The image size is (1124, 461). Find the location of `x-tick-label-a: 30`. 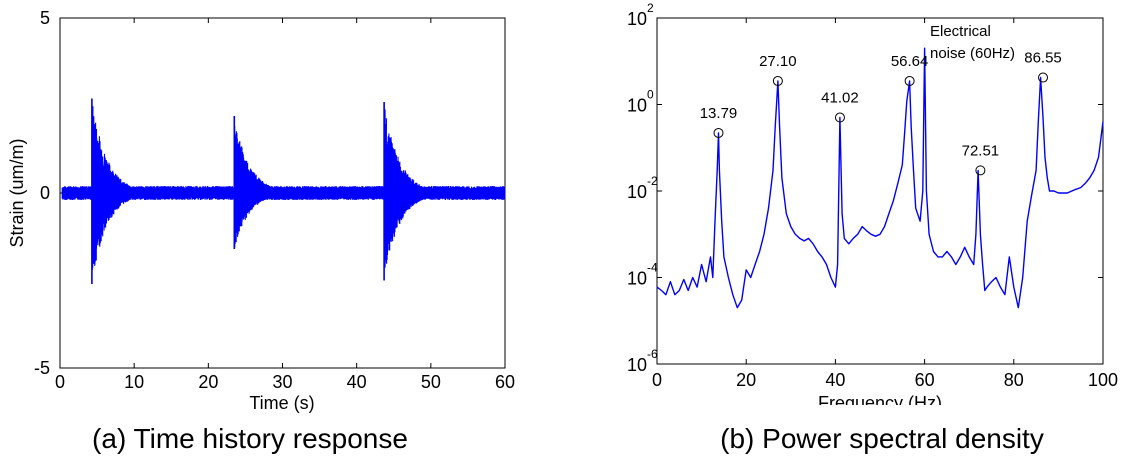

x-tick-label-a: 30 is located at coordinates (282, 382).